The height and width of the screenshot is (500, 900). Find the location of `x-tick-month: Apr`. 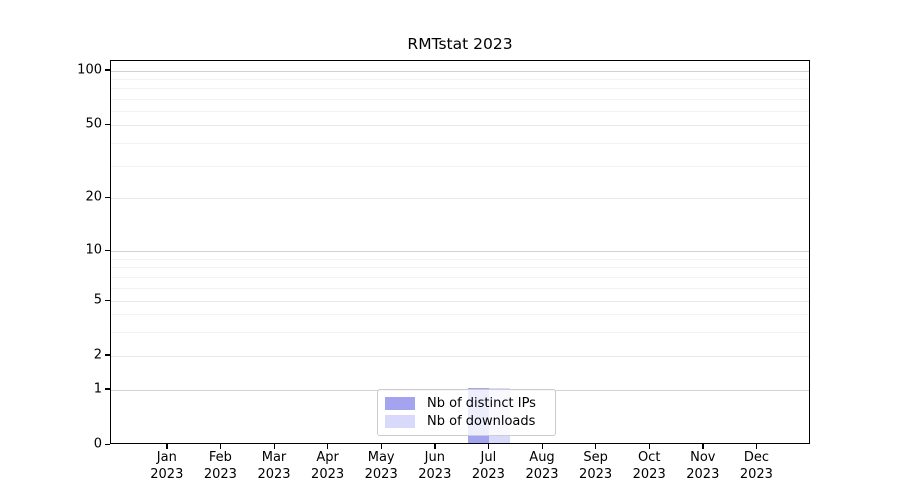

x-tick-month: Apr is located at coordinates (327, 457).